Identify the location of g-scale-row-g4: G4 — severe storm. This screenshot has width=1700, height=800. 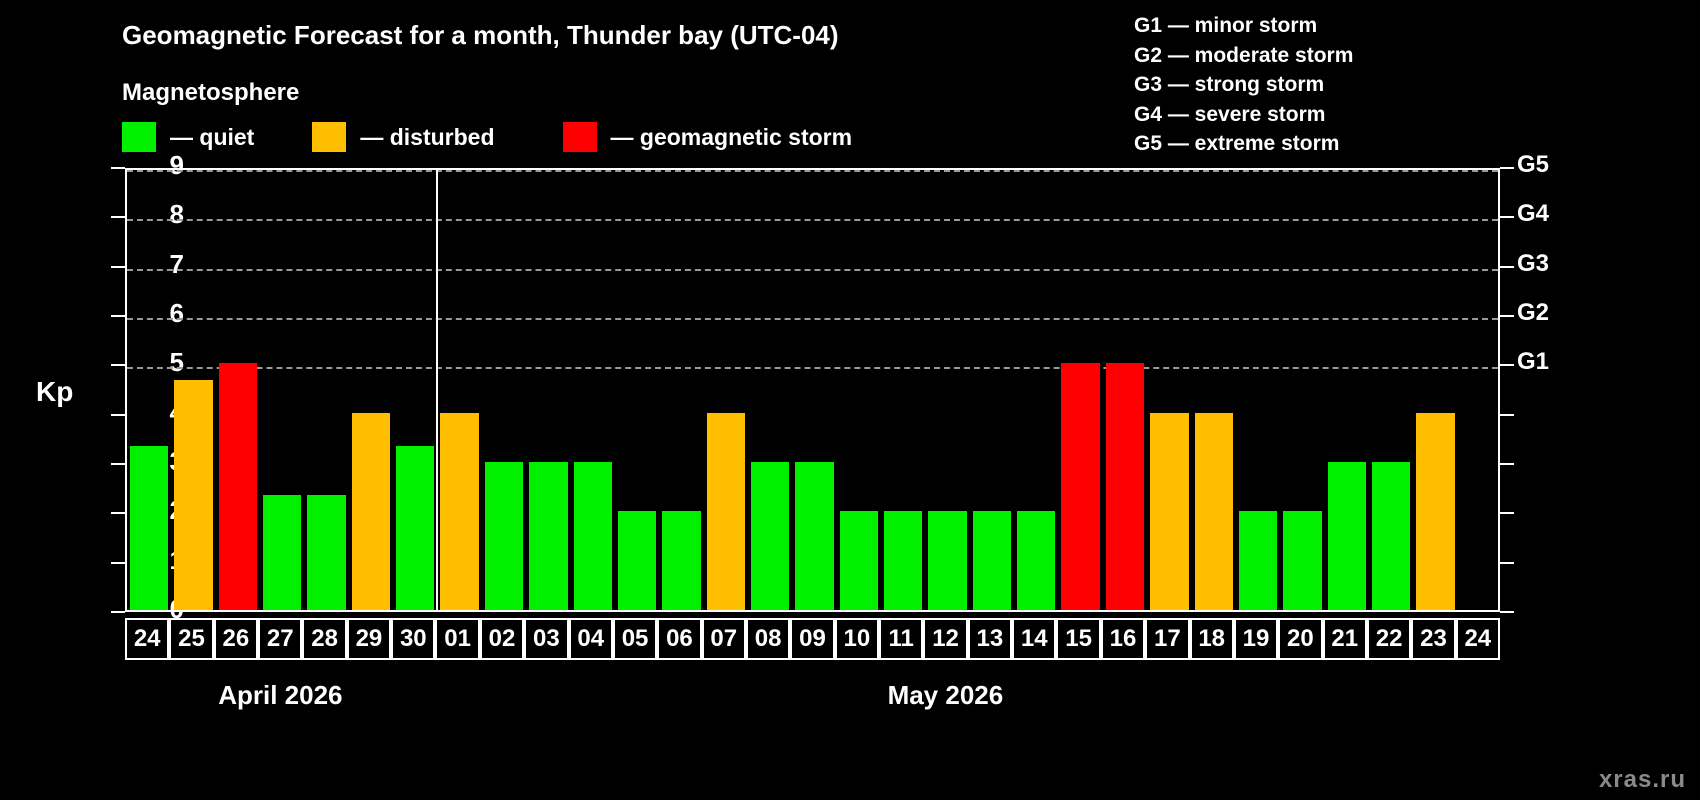
(1230, 114).